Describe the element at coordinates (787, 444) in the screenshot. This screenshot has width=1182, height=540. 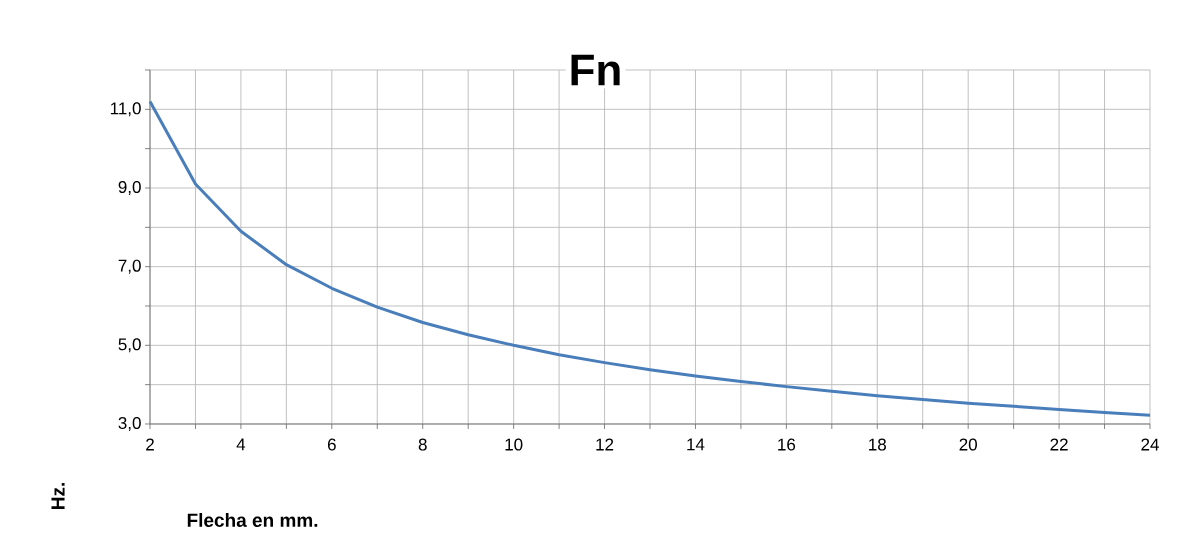
I see `x-tick-label: 16` at that location.